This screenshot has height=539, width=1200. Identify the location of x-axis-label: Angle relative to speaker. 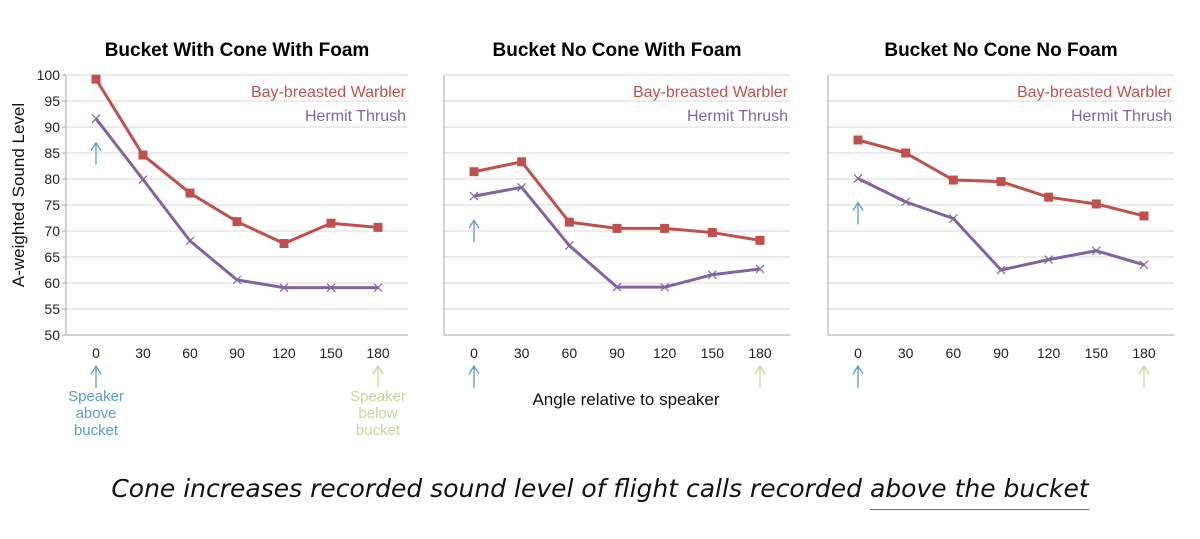
(625, 399).